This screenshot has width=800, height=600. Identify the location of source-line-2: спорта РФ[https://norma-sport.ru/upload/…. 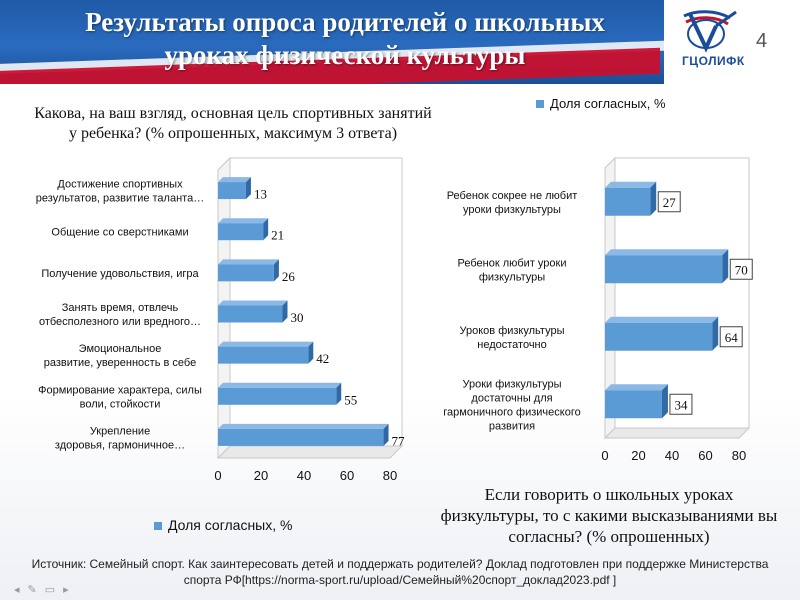
(400, 580).